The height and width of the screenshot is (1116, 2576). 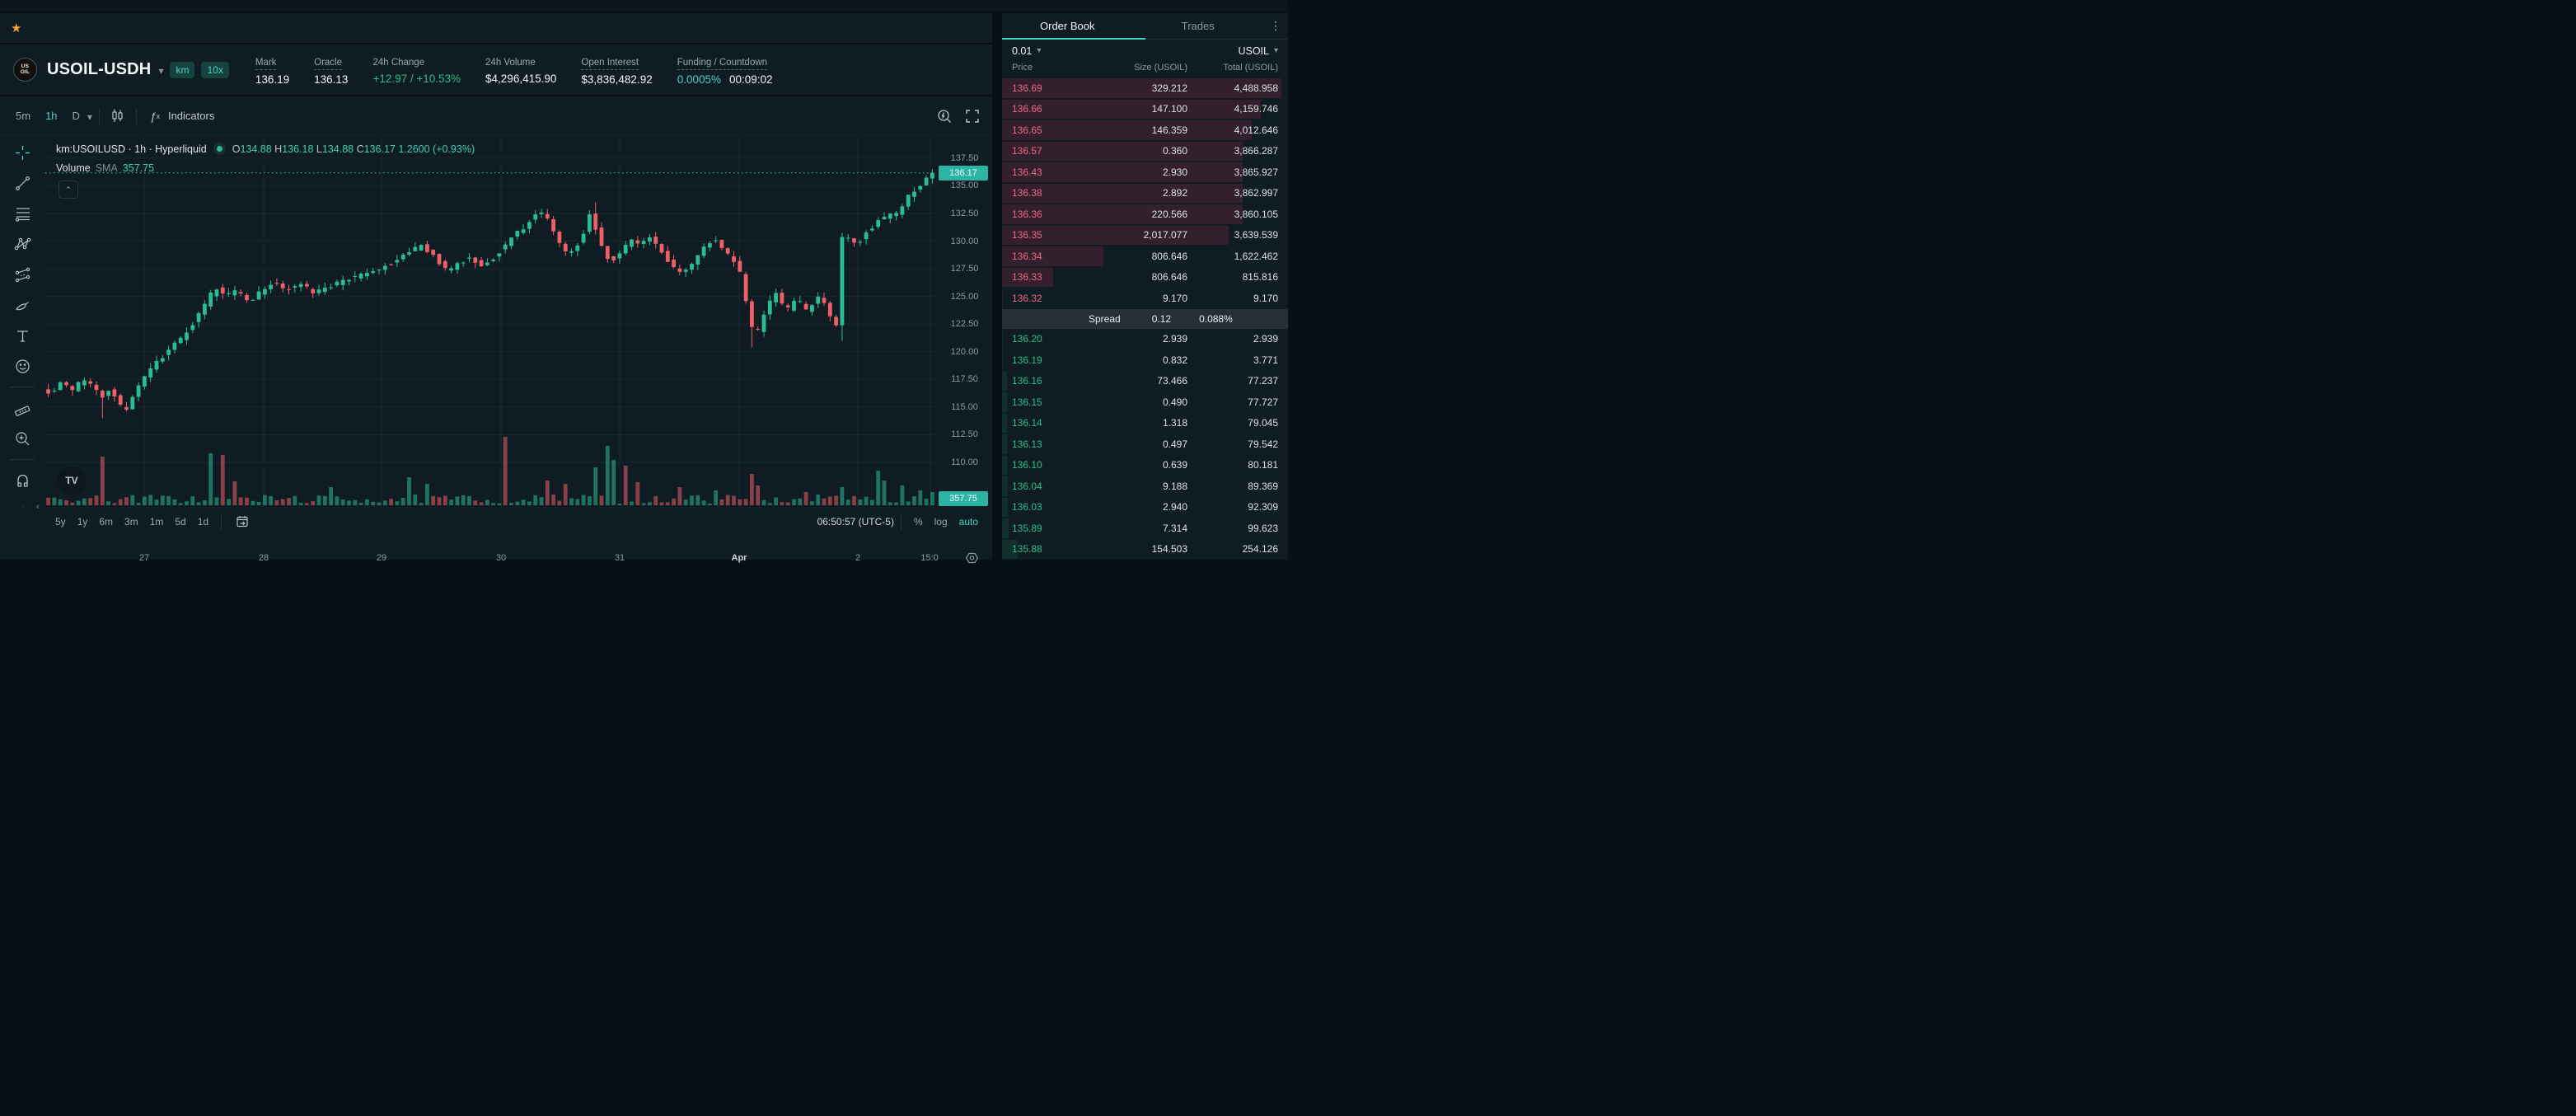 What do you see at coordinates (1145, 549) in the screenshot?
I see `order-book-row-bid: 135.88 154.503 254.126` at bounding box center [1145, 549].